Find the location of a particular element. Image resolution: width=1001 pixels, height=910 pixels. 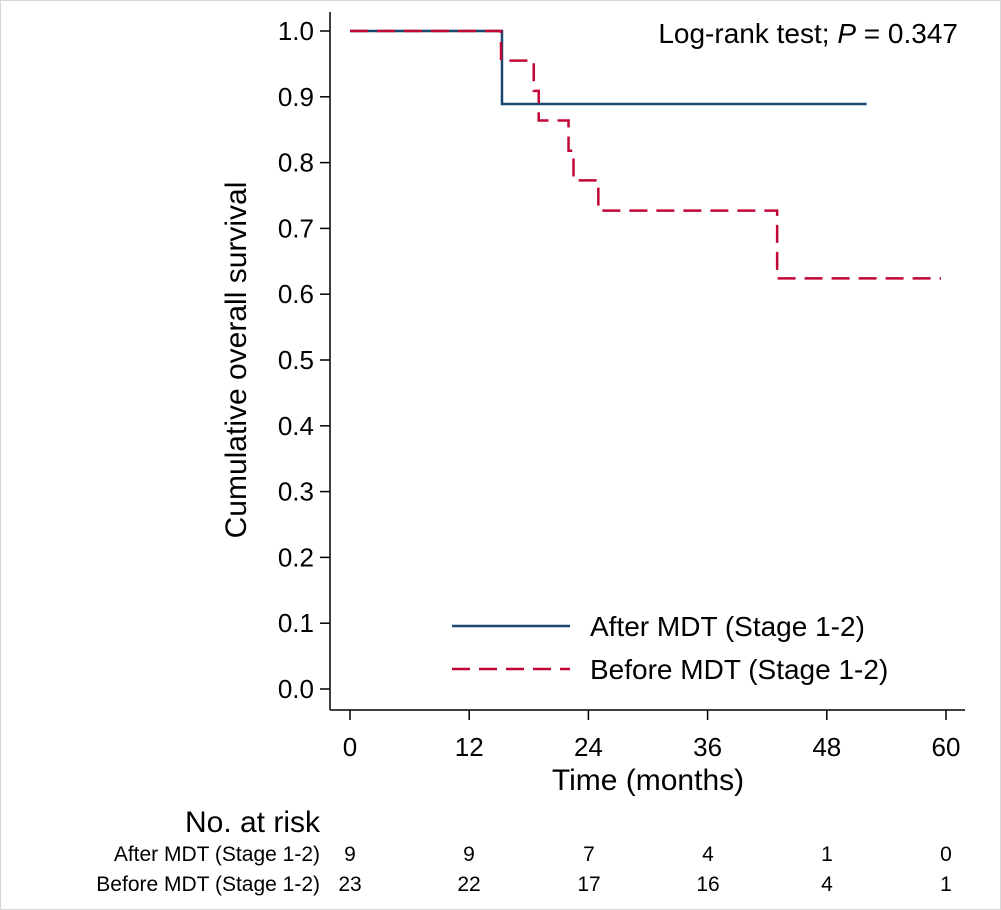

risk-row-label-before: Before MDT (Stage 1-2) is located at coordinates (208, 884).